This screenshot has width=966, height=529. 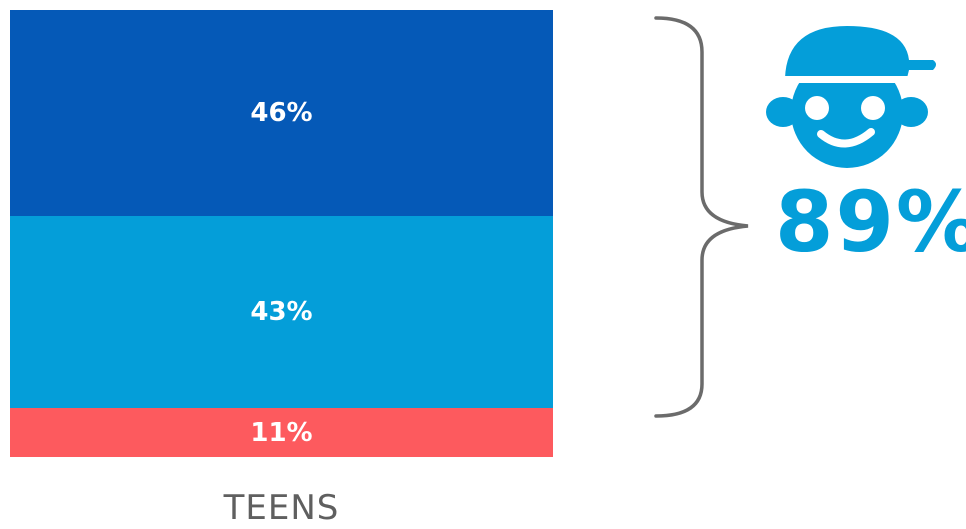 What do you see at coordinates (701, 217) in the screenshot?
I see `curly-brace` at bounding box center [701, 217].